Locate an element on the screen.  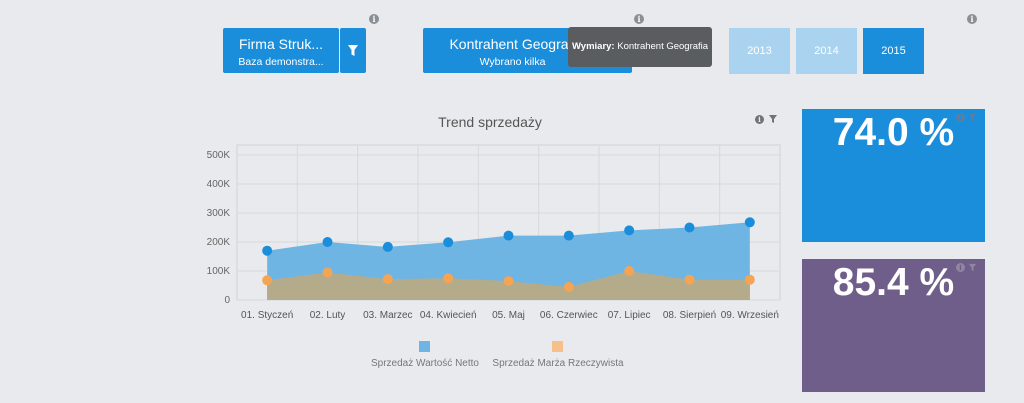
y-tick-label: 200K is located at coordinates (219, 242).